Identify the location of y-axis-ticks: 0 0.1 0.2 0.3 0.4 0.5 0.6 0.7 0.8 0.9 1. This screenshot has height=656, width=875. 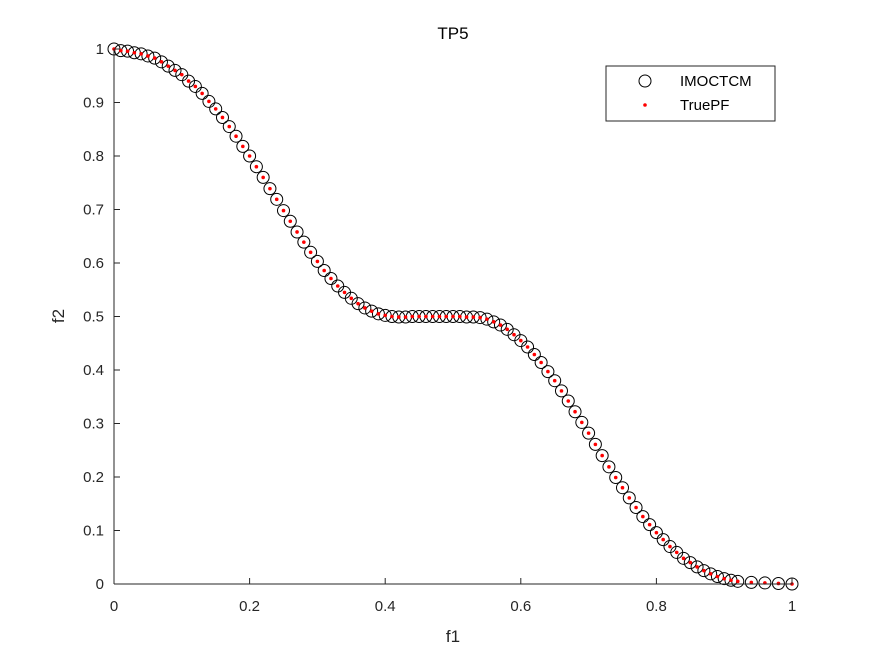
(101, 317).